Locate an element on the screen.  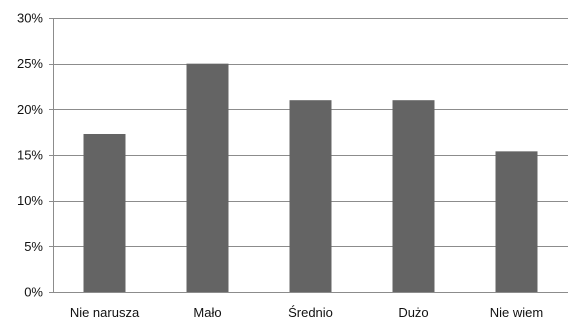
y-tick-label: 10% is located at coordinates (30, 200).